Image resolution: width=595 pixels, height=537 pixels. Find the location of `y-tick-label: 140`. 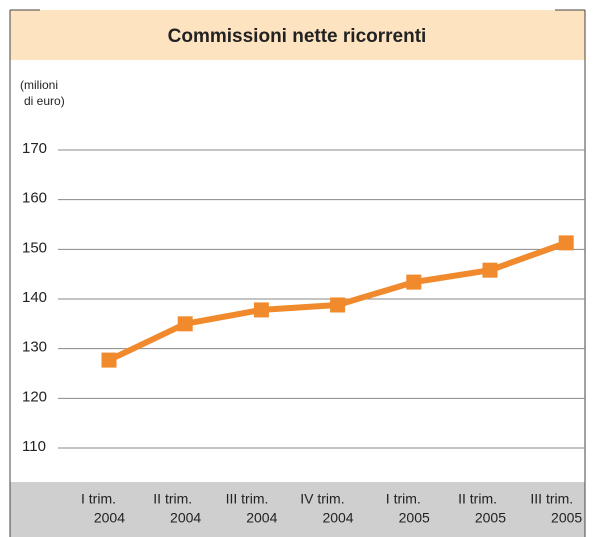

y-tick-label: 140 is located at coordinates (34, 297).